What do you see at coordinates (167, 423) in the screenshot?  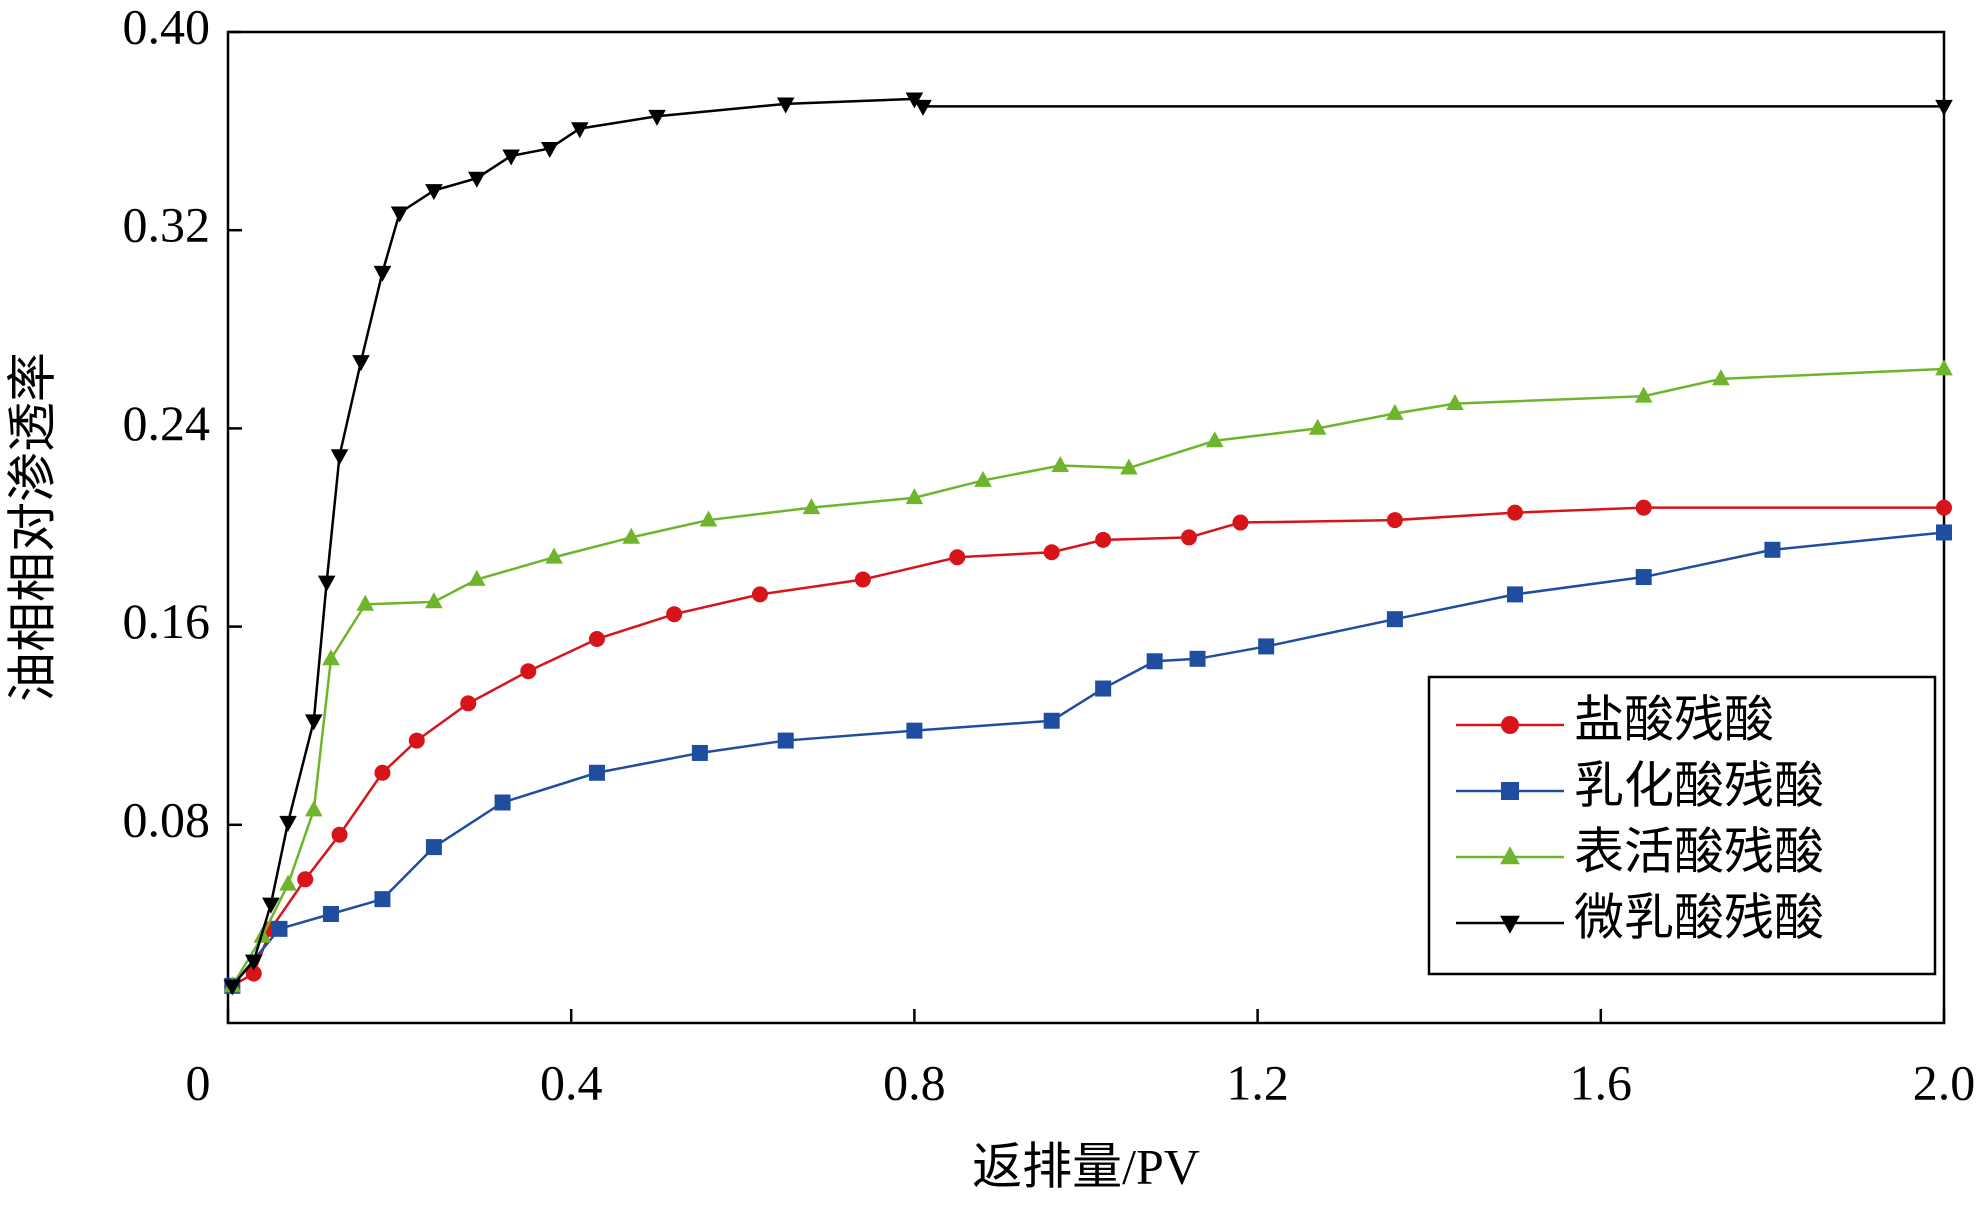 I see `y-tick-label: 0.24` at bounding box center [167, 423].